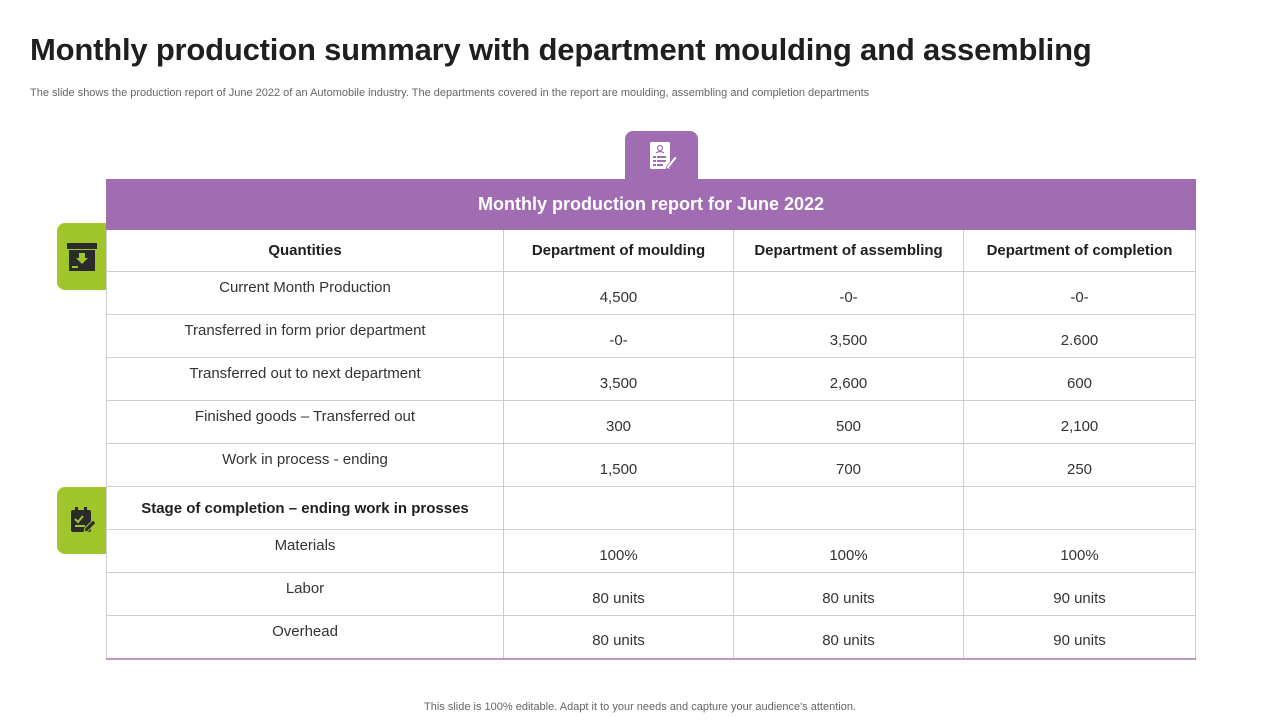 This screenshot has width=1280, height=720. Describe the element at coordinates (618, 465) in the screenshot. I see `cell-moulding: 1,500` at that location.